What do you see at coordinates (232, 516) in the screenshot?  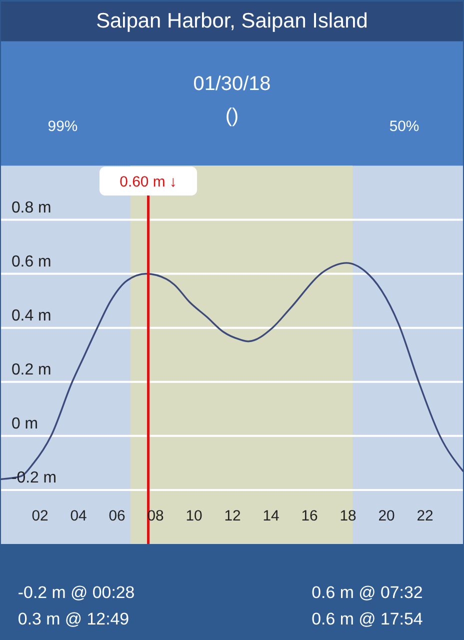 I see `x-tick-label: 12` at bounding box center [232, 516].